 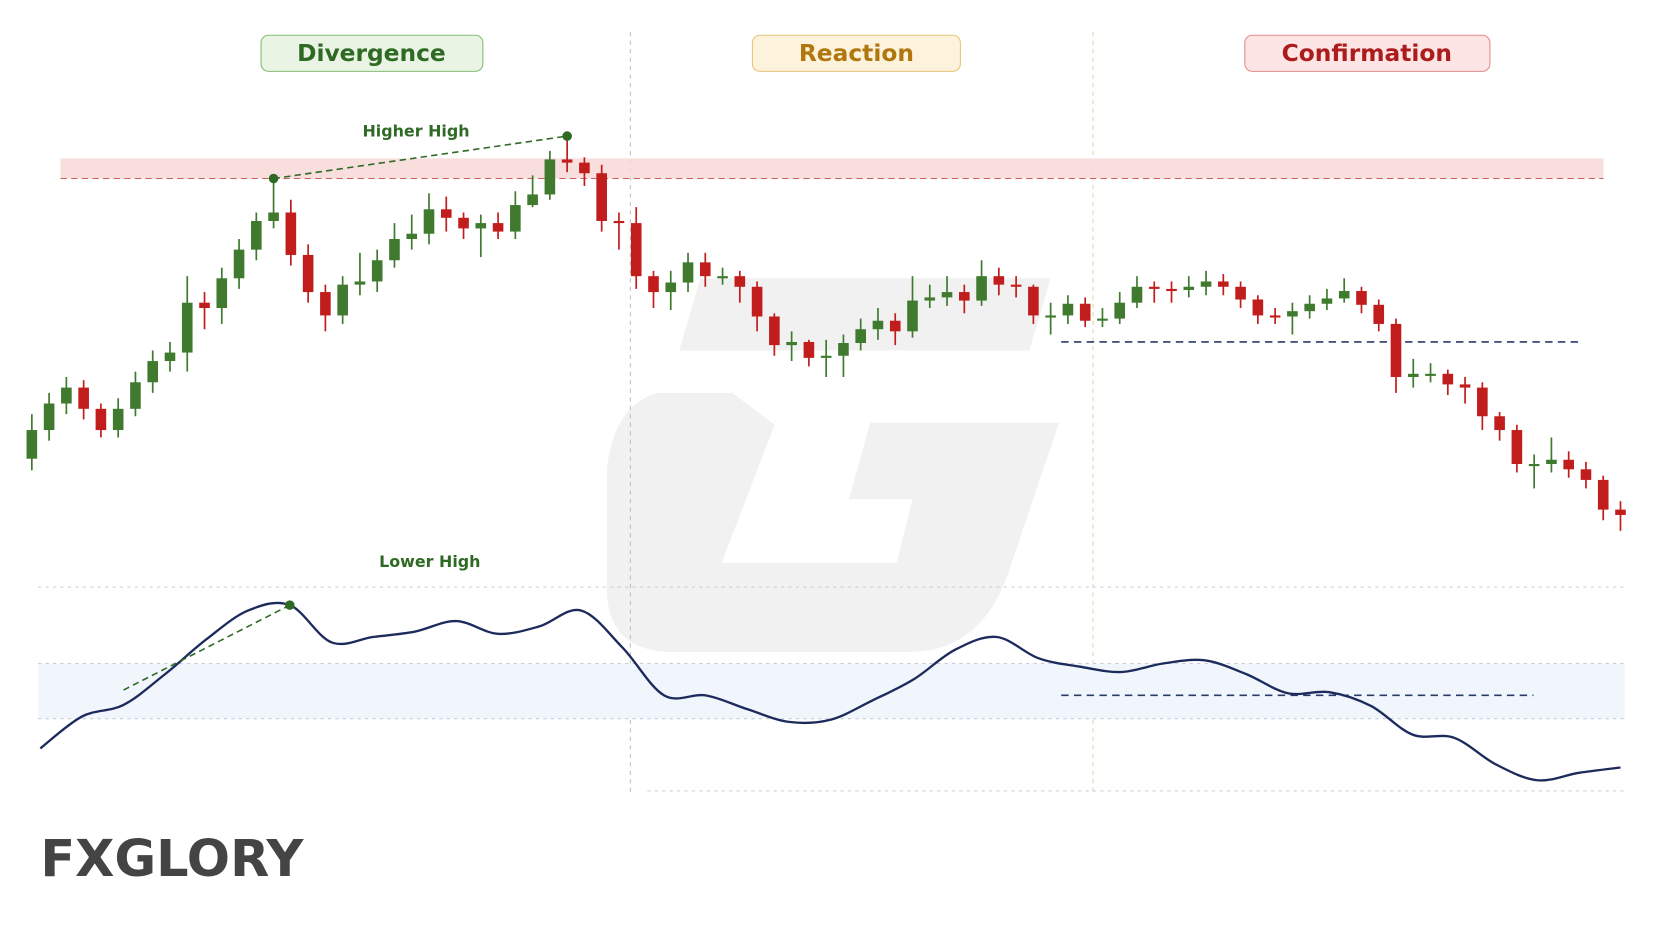 I want to click on oscillator-zone, so click(x=831, y=691).